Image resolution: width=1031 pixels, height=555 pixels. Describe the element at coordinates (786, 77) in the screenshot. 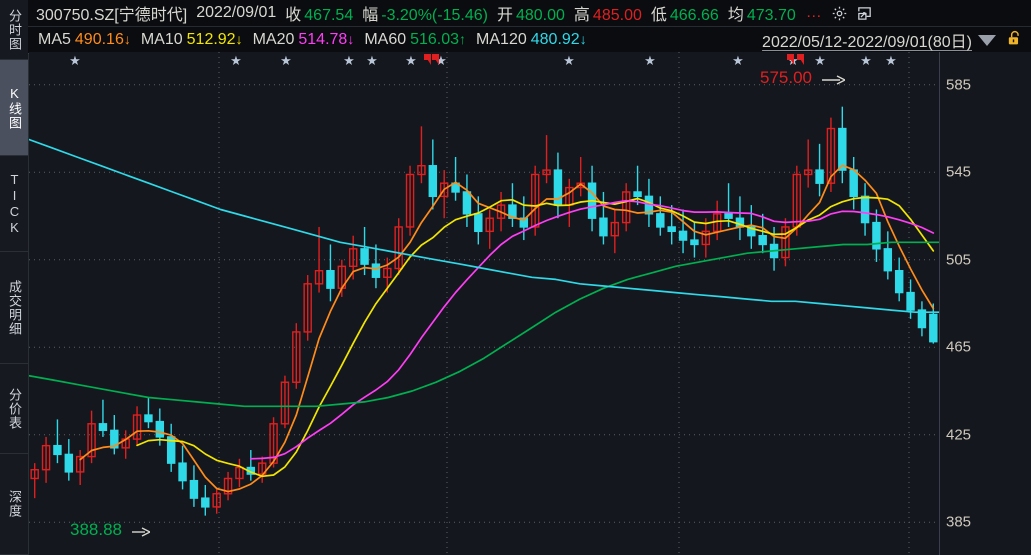

I see `price-annotation-hi: 575.00` at that location.